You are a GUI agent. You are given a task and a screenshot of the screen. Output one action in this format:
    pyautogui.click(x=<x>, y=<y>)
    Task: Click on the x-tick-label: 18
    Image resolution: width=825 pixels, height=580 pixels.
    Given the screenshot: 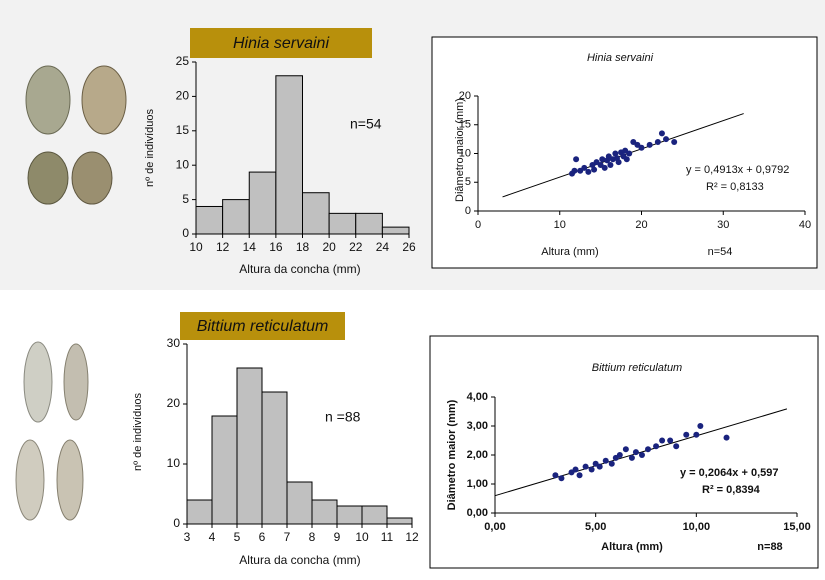 What is the action you would take?
    pyautogui.click(x=303, y=247)
    